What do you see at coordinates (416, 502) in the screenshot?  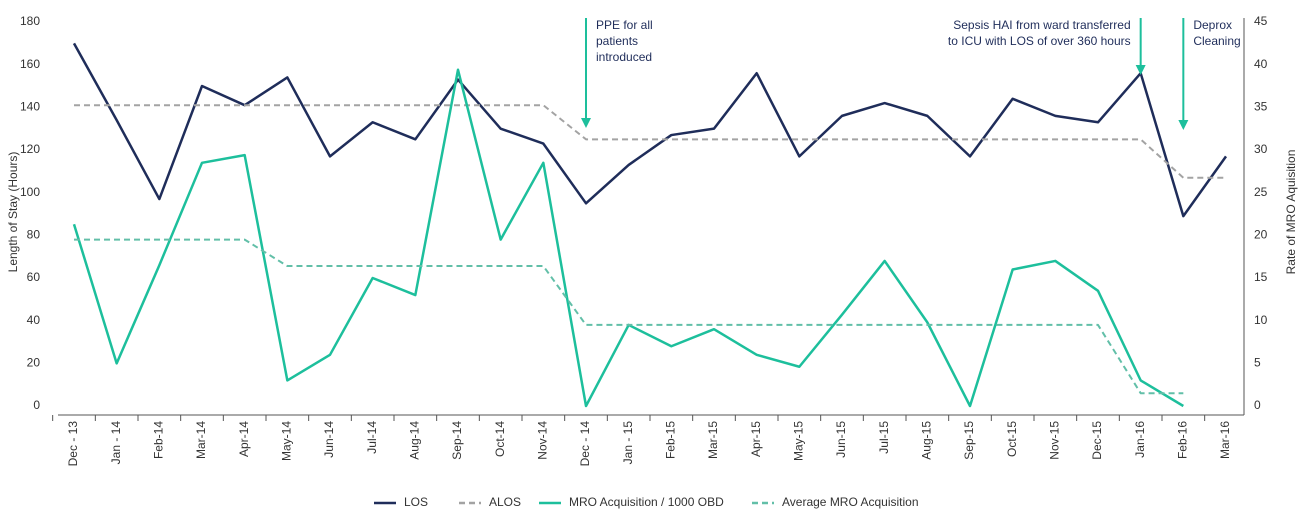 I see `legend-label: LOS` at bounding box center [416, 502].